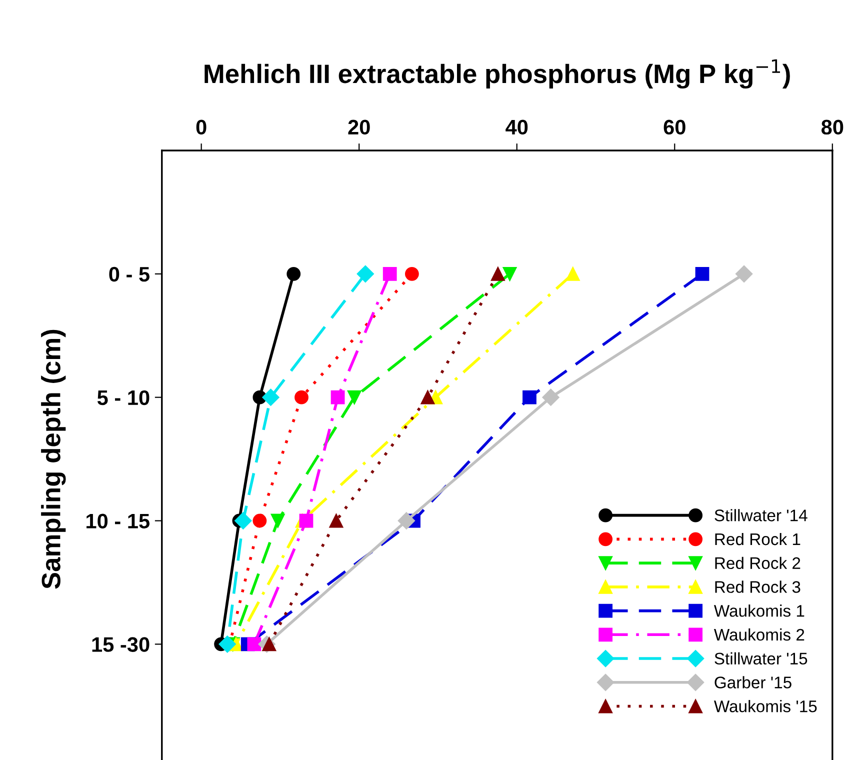 Image resolution: width=852 pixels, height=760 pixels. Describe the element at coordinates (765, 706) in the screenshot. I see `legend-label: Waukomis '15` at that location.